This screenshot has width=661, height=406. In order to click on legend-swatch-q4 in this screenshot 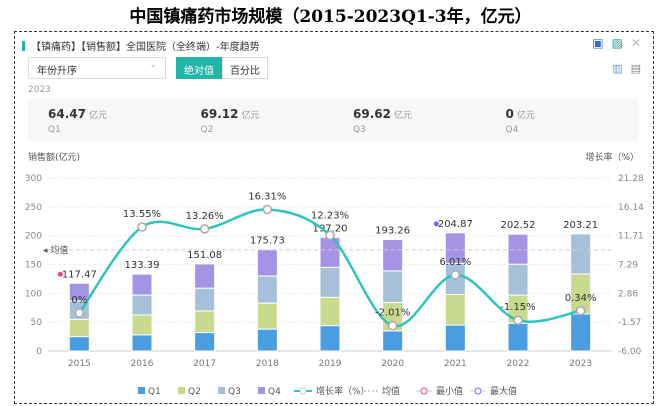, I will do `click(261, 390)`.